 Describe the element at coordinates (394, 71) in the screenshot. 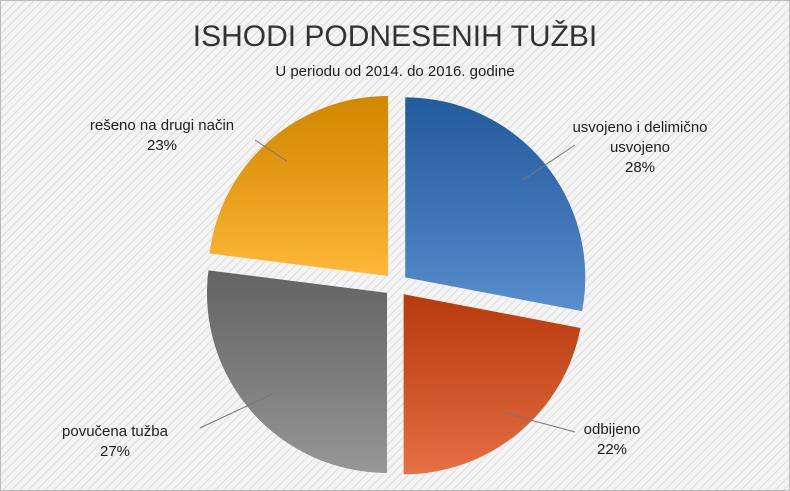

I see `chart-subtitle: U periodu od 2014. do 2016. godine` at that location.